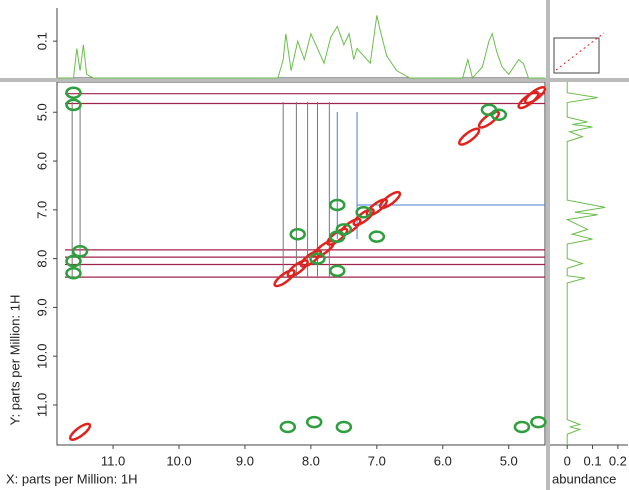 This screenshot has height=490, width=629. Describe the element at coordinates (113, 460) in the screenshot. I see `x-tick-label: 11.0` at that location.